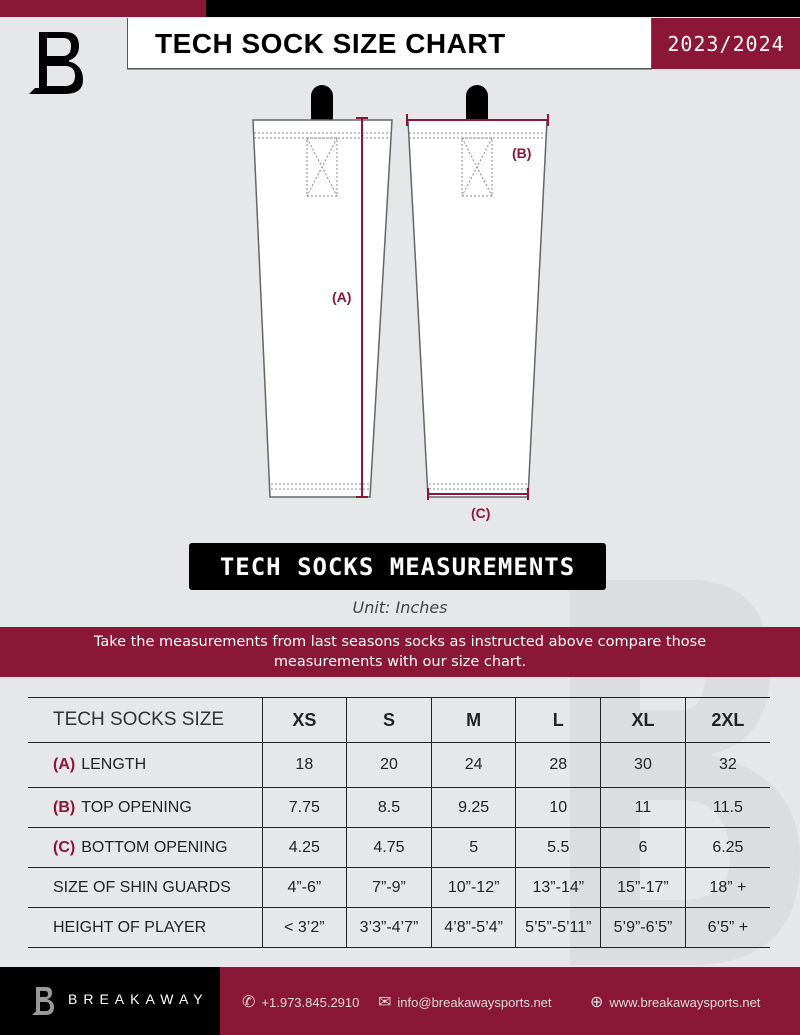 Image resolution: width=800 pixels, height=1035 pixels. Describe the element at coordinates (473, 807) in the screenshot. I see `table-cell: 9.25` at that location.